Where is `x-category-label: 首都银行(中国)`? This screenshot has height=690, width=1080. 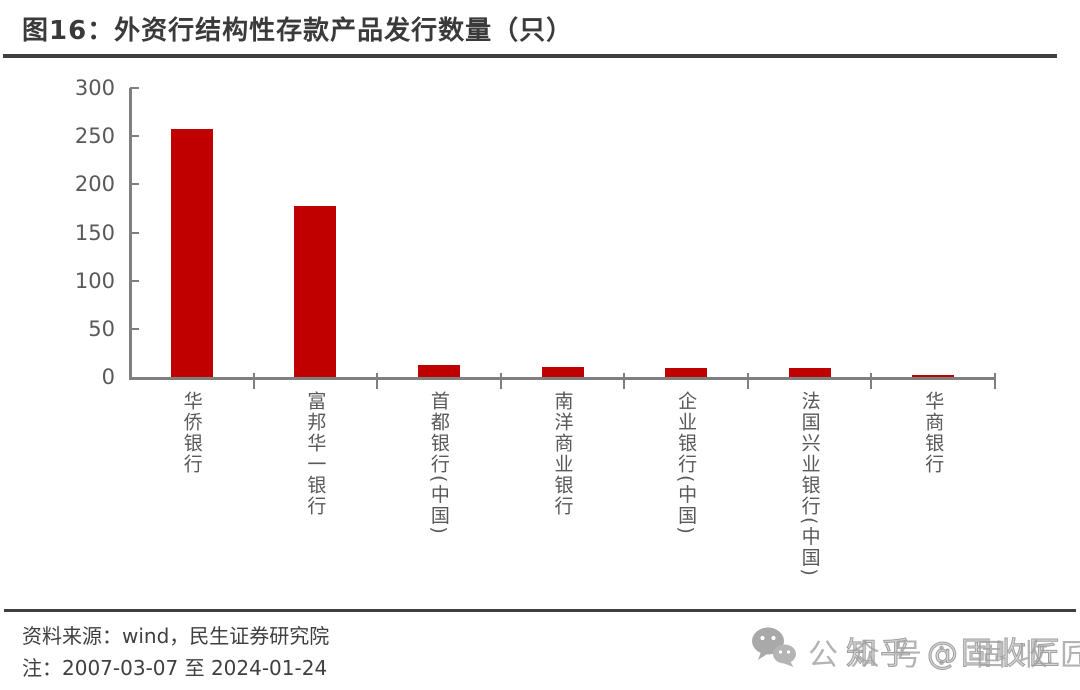 x-category-label: 首都银行(中国) is located at coordinates (438, 463).